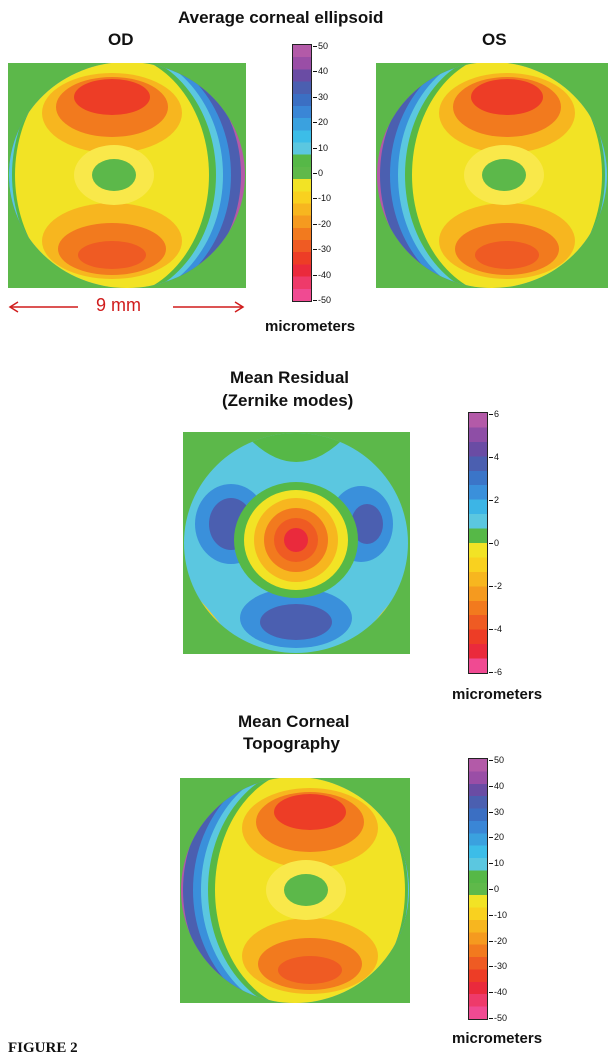 This screenshot has height=1057, width=611. I want to click on scale-arrow: 9 mm, so click(127, 306).